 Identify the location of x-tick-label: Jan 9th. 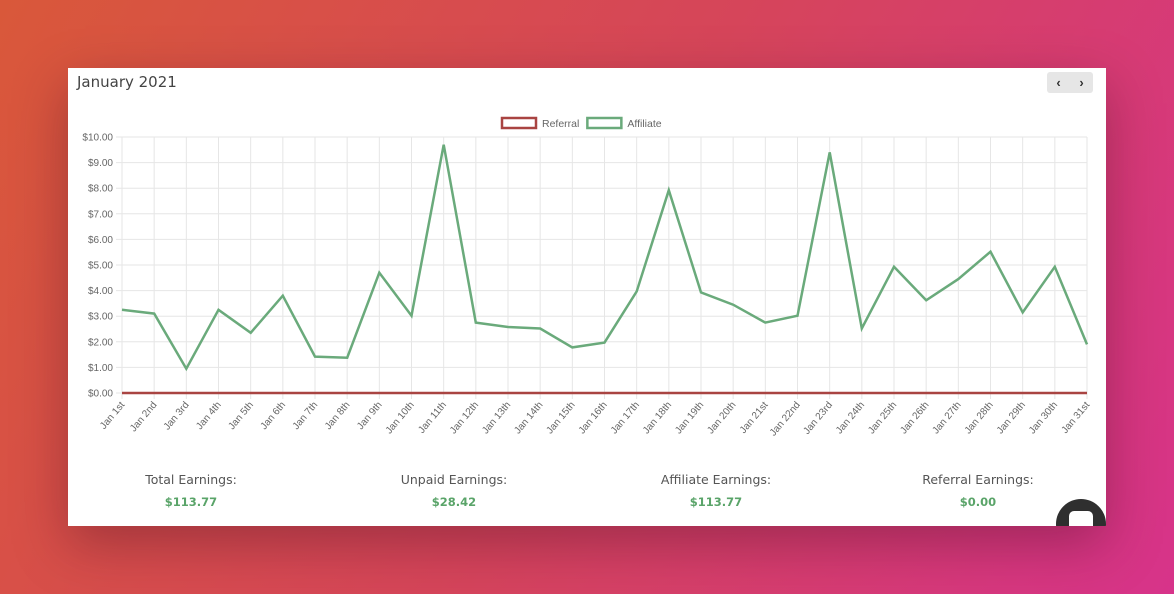
(370, 416).